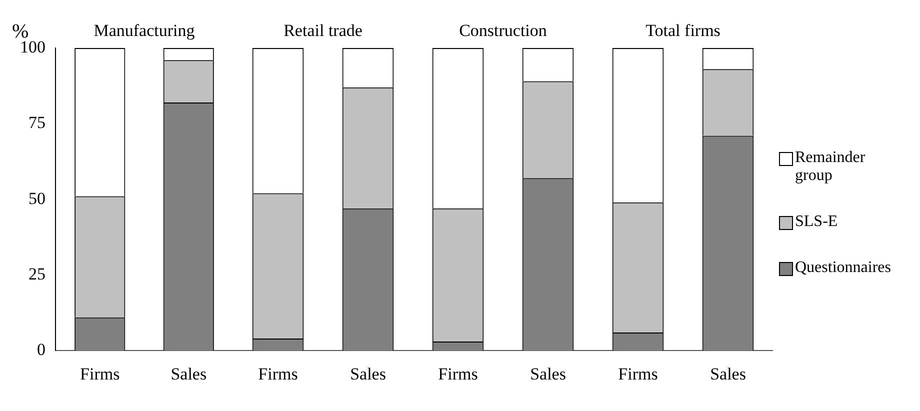 The image size is (920, 411). What do you see at coordinates (37, 122) in the screenshot?
I see `y-tick-label: 75` at bounding box center [37, 122].